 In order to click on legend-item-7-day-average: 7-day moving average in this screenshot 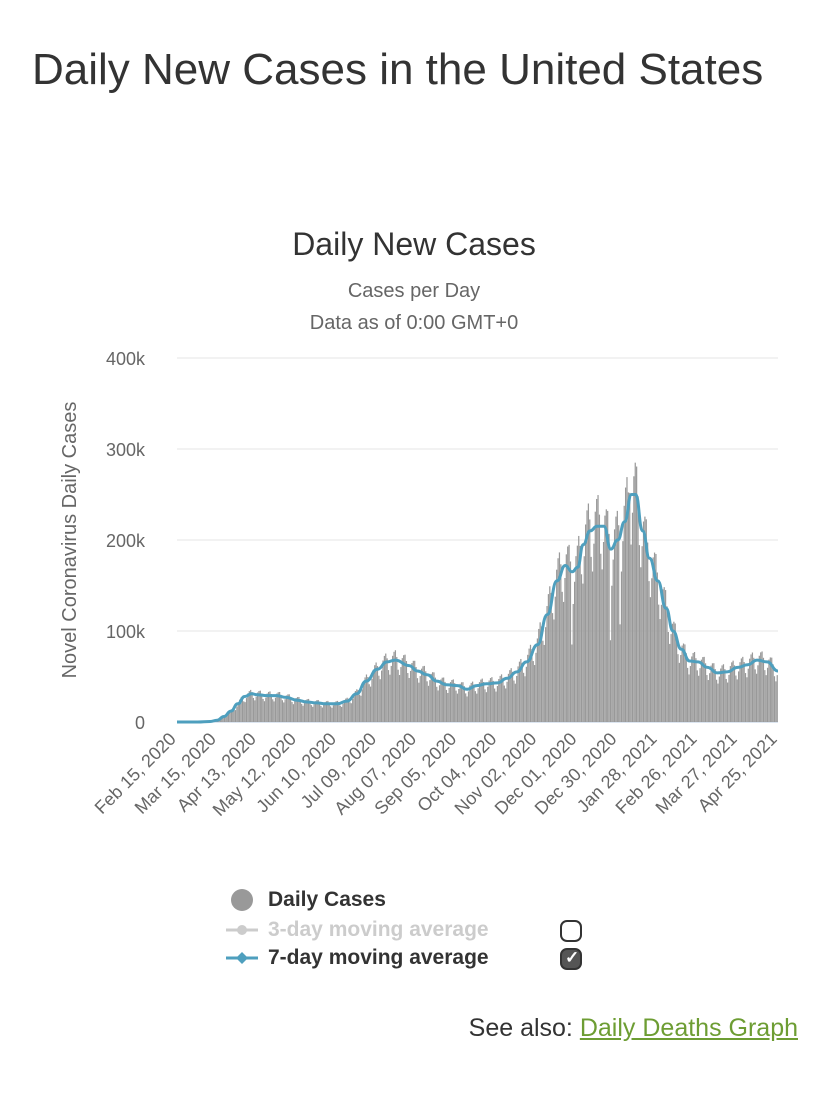, I will do `click(420, 958)`.